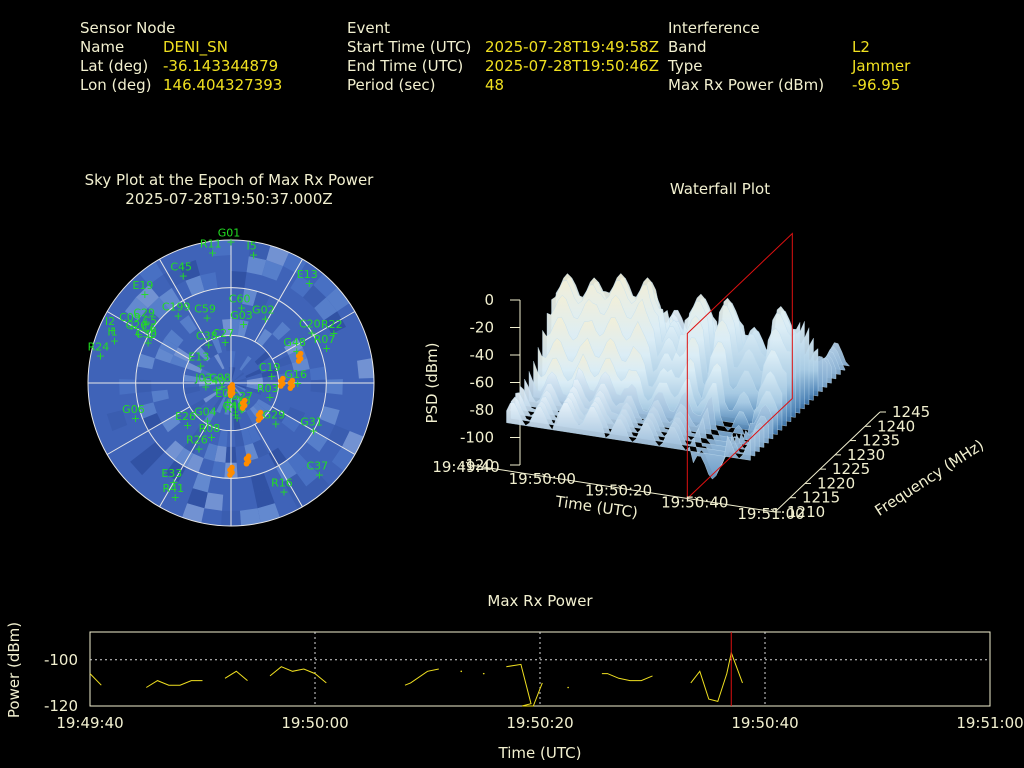 Image resolution: width=1024 pixels, height=768 pixels. I want to click on sat-label-C45: C45, so click(181, 267).